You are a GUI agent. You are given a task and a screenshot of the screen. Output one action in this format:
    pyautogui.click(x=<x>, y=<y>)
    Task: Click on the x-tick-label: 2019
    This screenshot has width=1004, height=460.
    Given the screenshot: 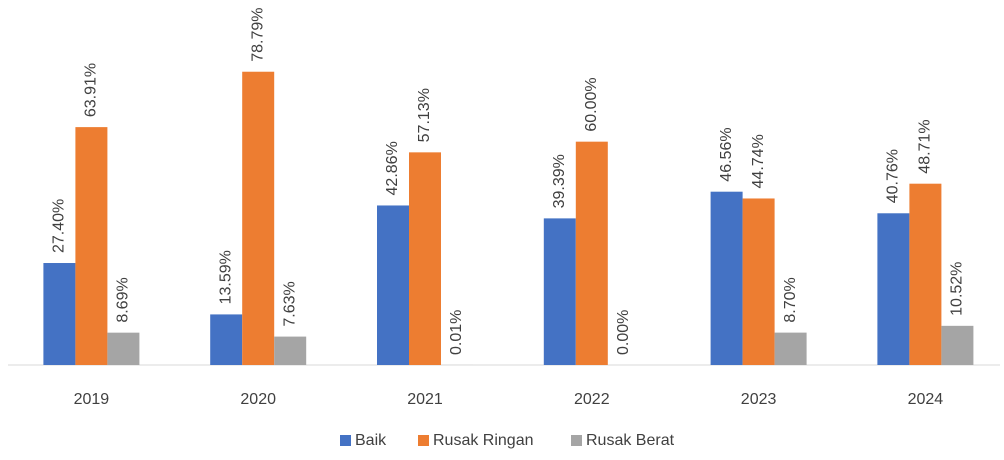 What is the action you would take?
    pyautogui.click(x=92, y=399)
    